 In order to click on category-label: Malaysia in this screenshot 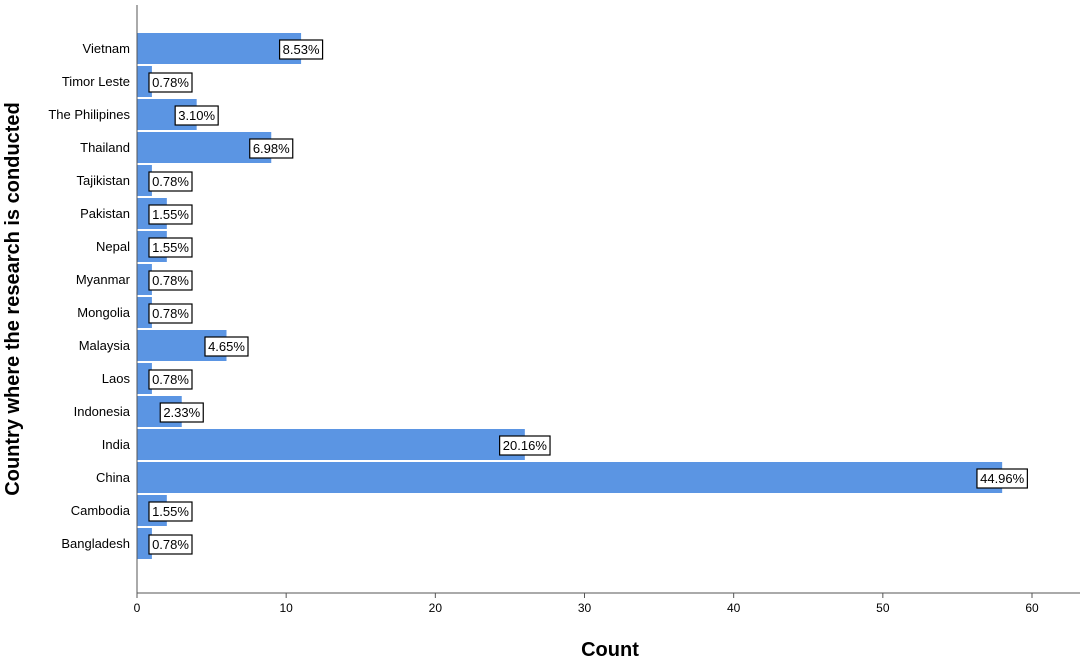, I will do `click(105, 345)`.